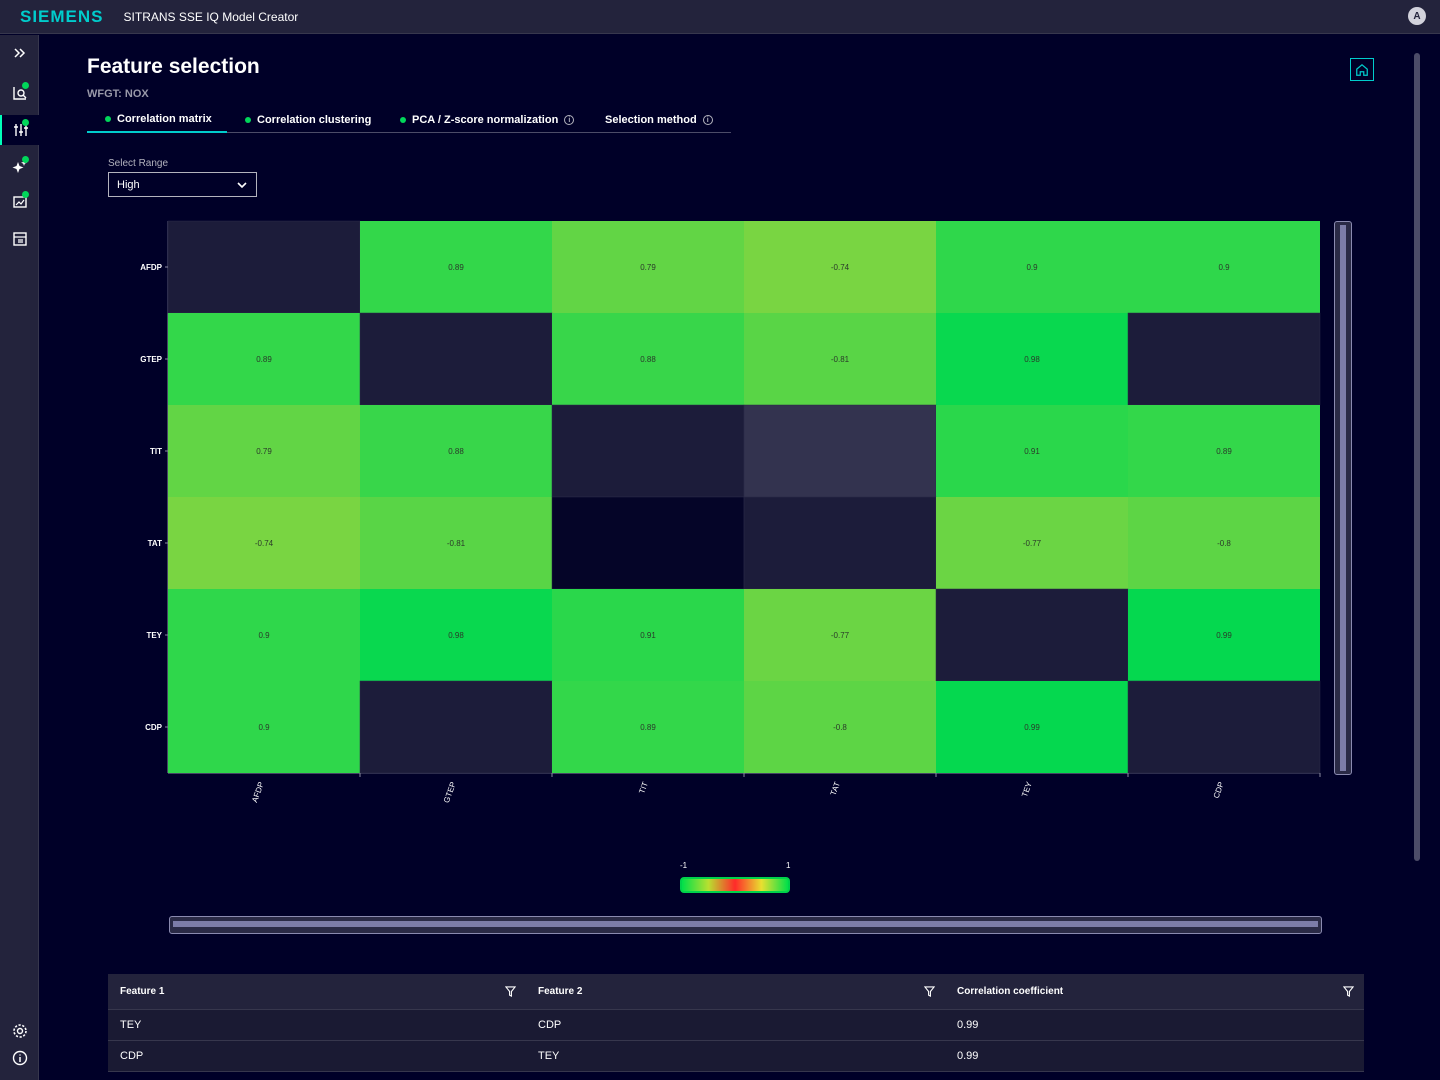  I want to click on sidebar-item-data-analysis, so click(19, 93).